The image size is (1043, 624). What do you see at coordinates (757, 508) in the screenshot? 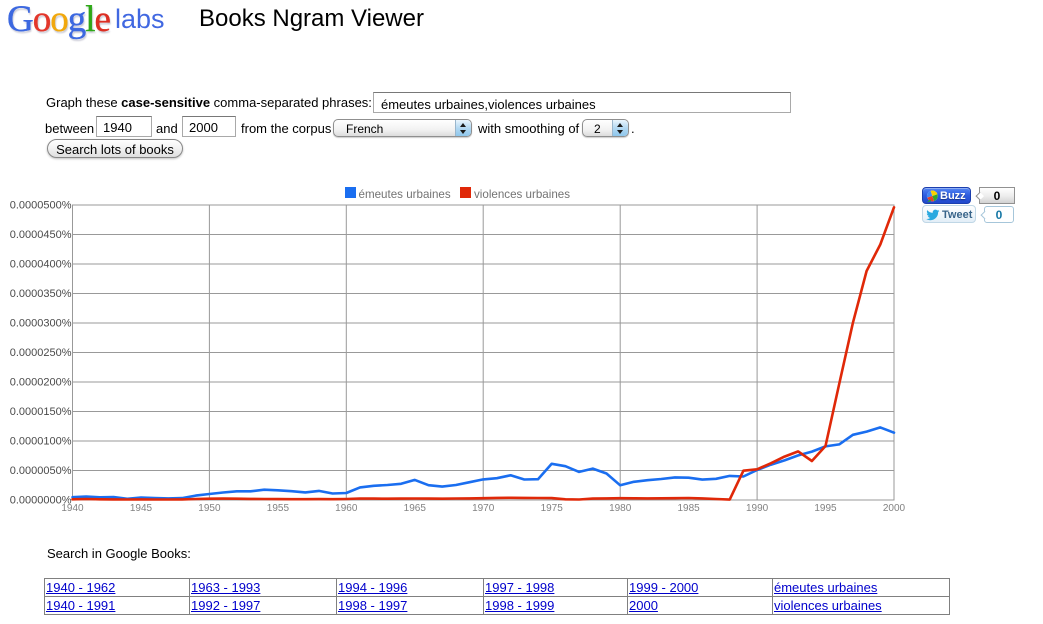
I see `svg-text: 1990` at bounding box center [757, 508].